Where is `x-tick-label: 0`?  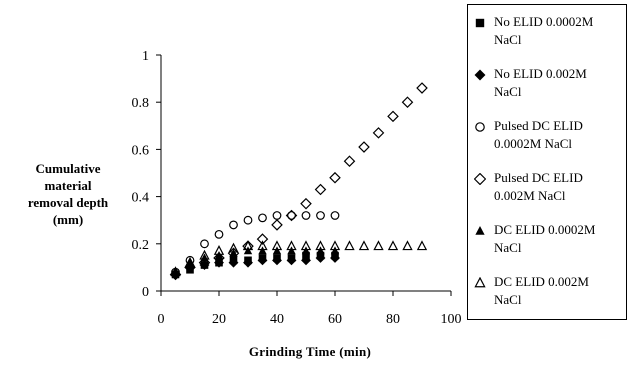 x-tick-label: 0 is located at coordinates (161, 319).